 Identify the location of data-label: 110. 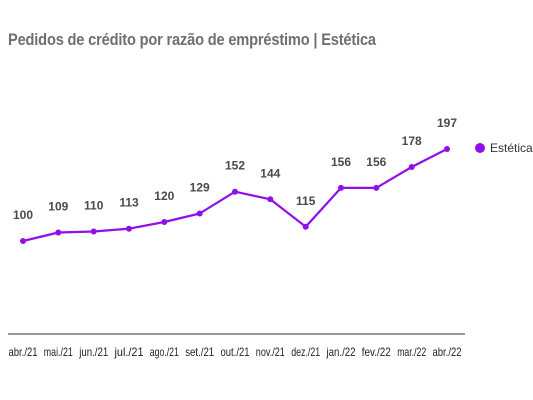
(94, 206).